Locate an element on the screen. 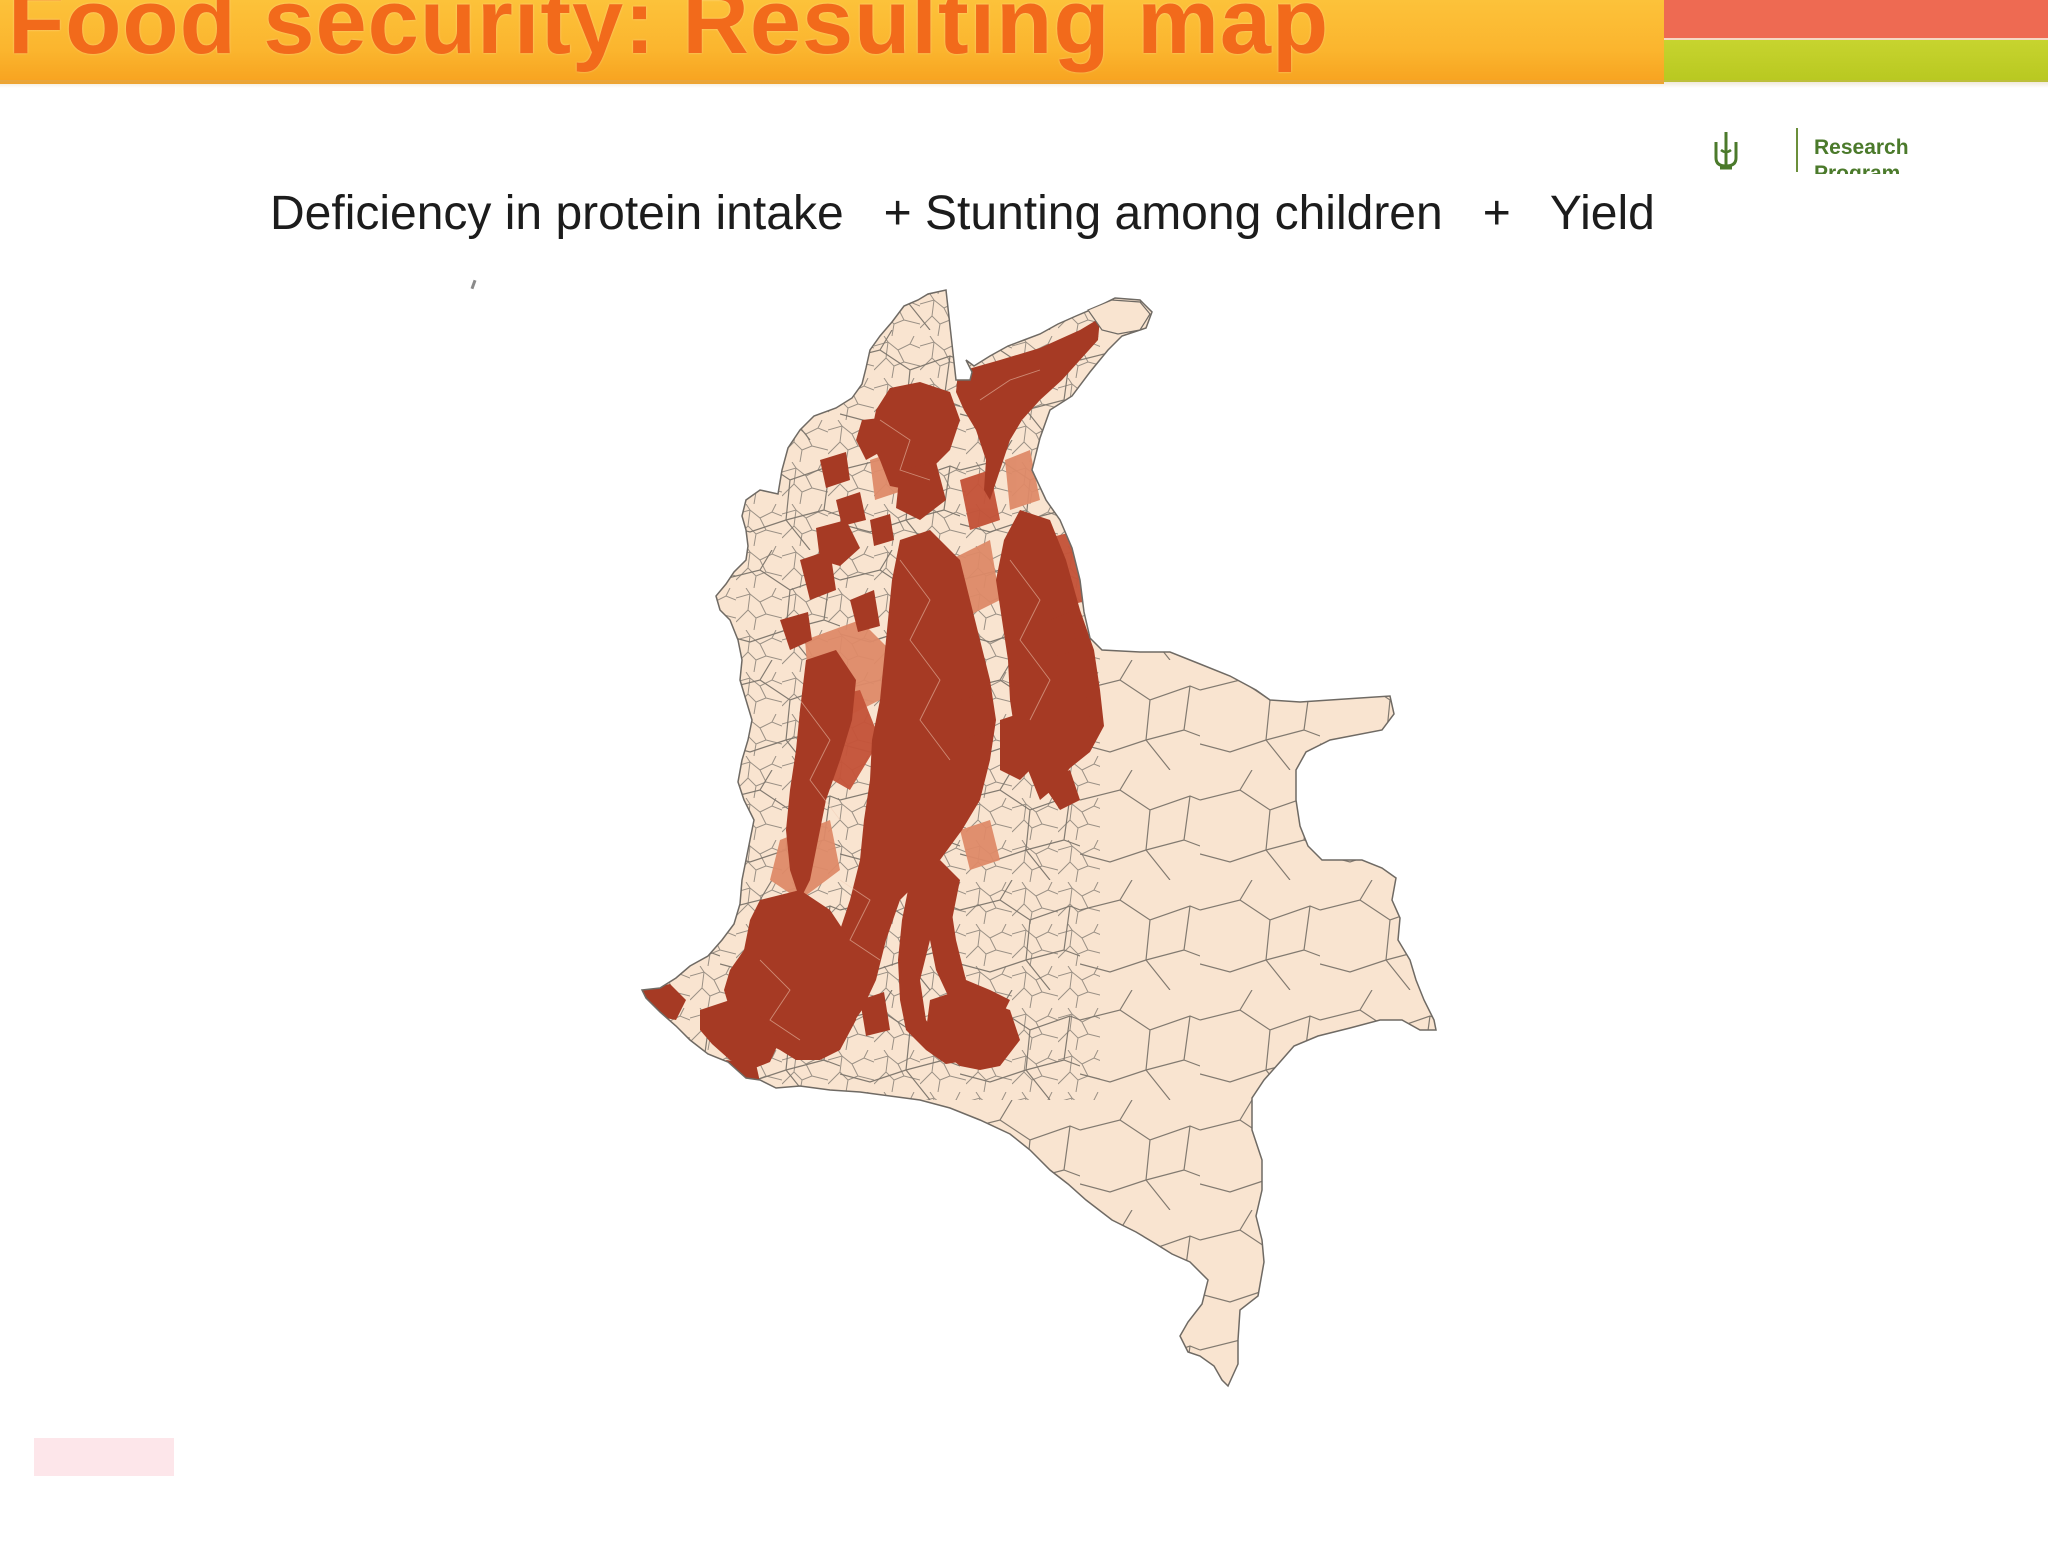 This screenshot has height=1541, width=2048. accent-stripe-red is located at coordinates (1856, 20).